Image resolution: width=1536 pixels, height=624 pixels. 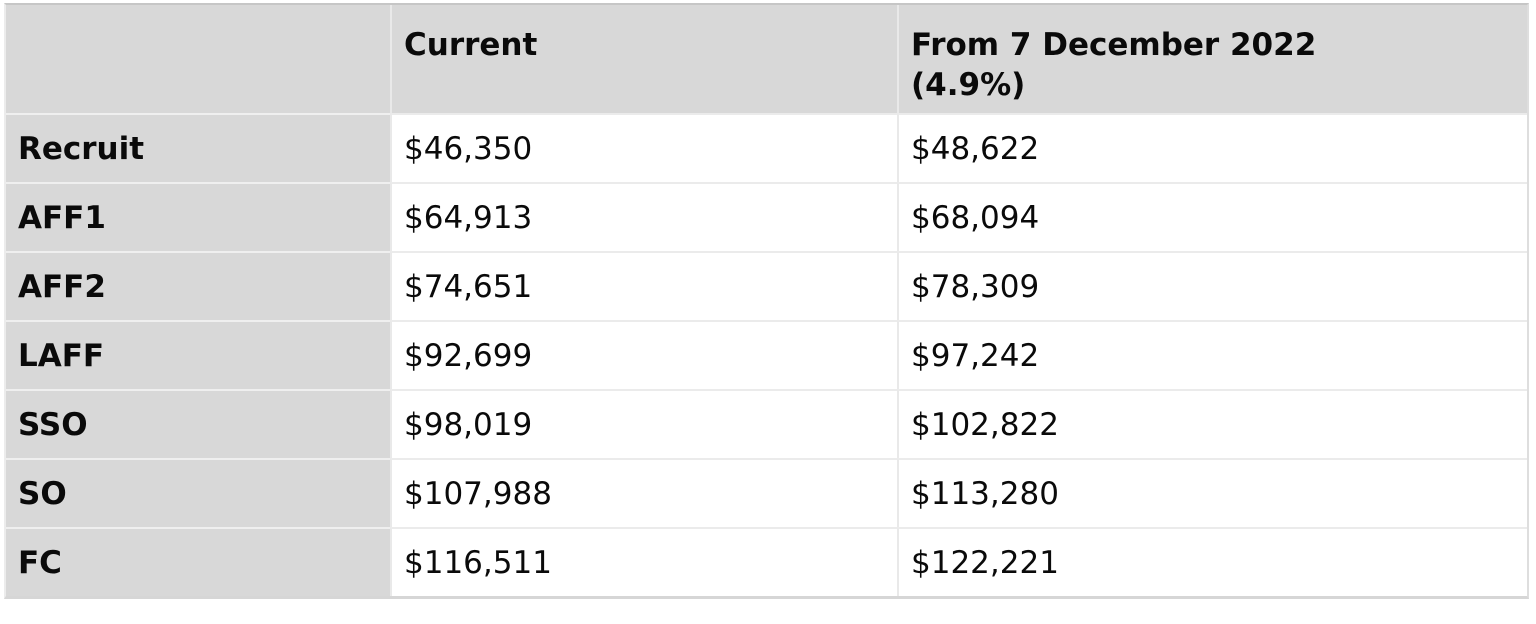 I want to click on header-current: Current, so click(x=643, y=59).